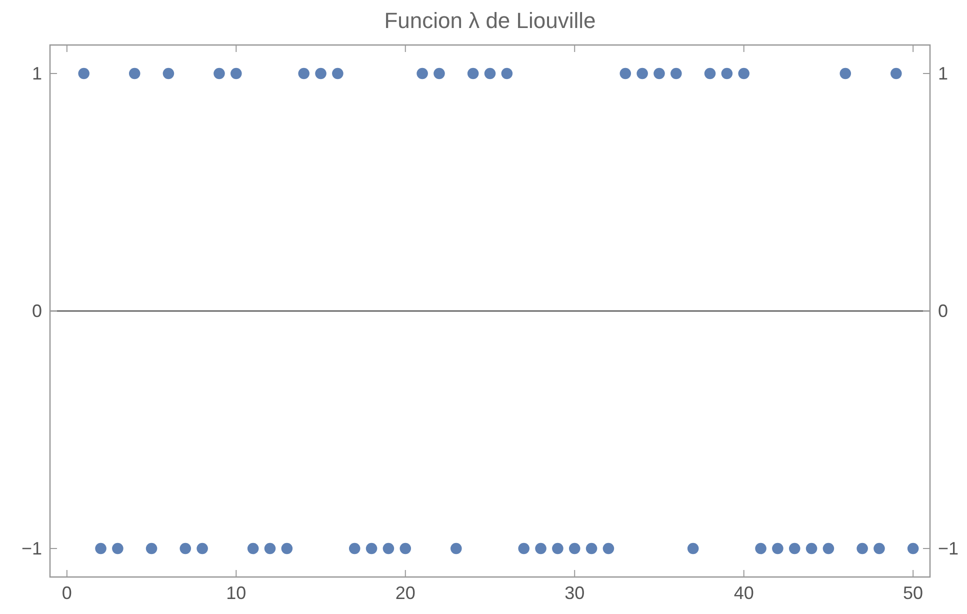  What do you see at coordinates (913, 593) in the screenshot?
I see `x-tick-label: 50` at bounding box center [913, 593].